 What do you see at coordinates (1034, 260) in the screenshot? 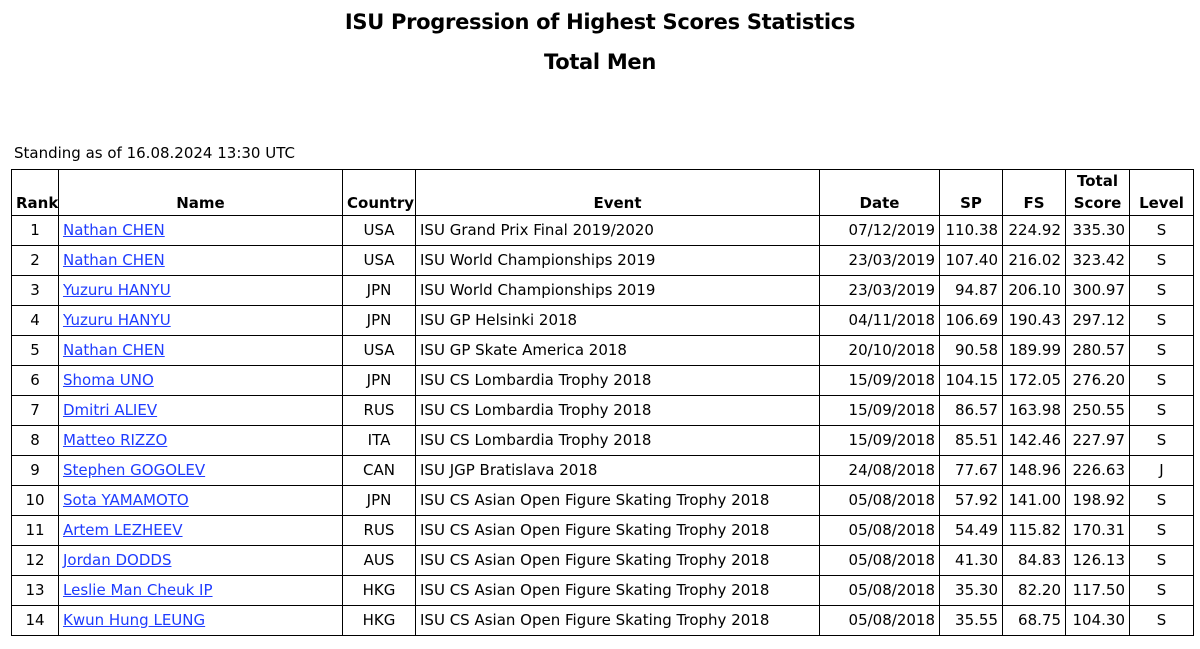
I see `cell-fs: 216.02` at bounding box center [1034, 260].